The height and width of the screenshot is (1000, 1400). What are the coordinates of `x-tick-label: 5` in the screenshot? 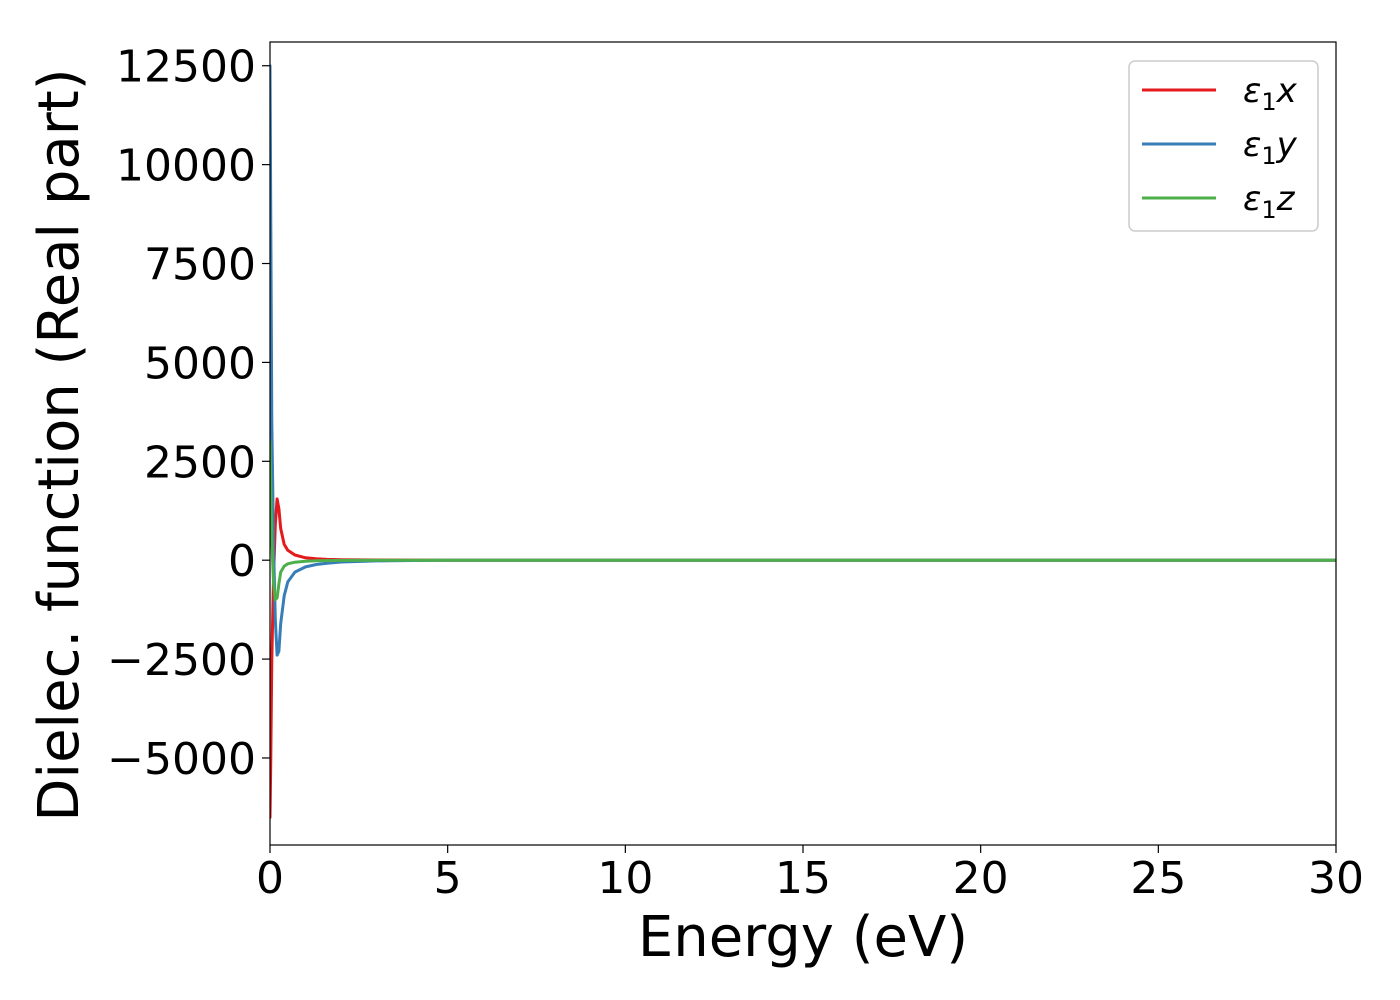 It's located at (448, 878).